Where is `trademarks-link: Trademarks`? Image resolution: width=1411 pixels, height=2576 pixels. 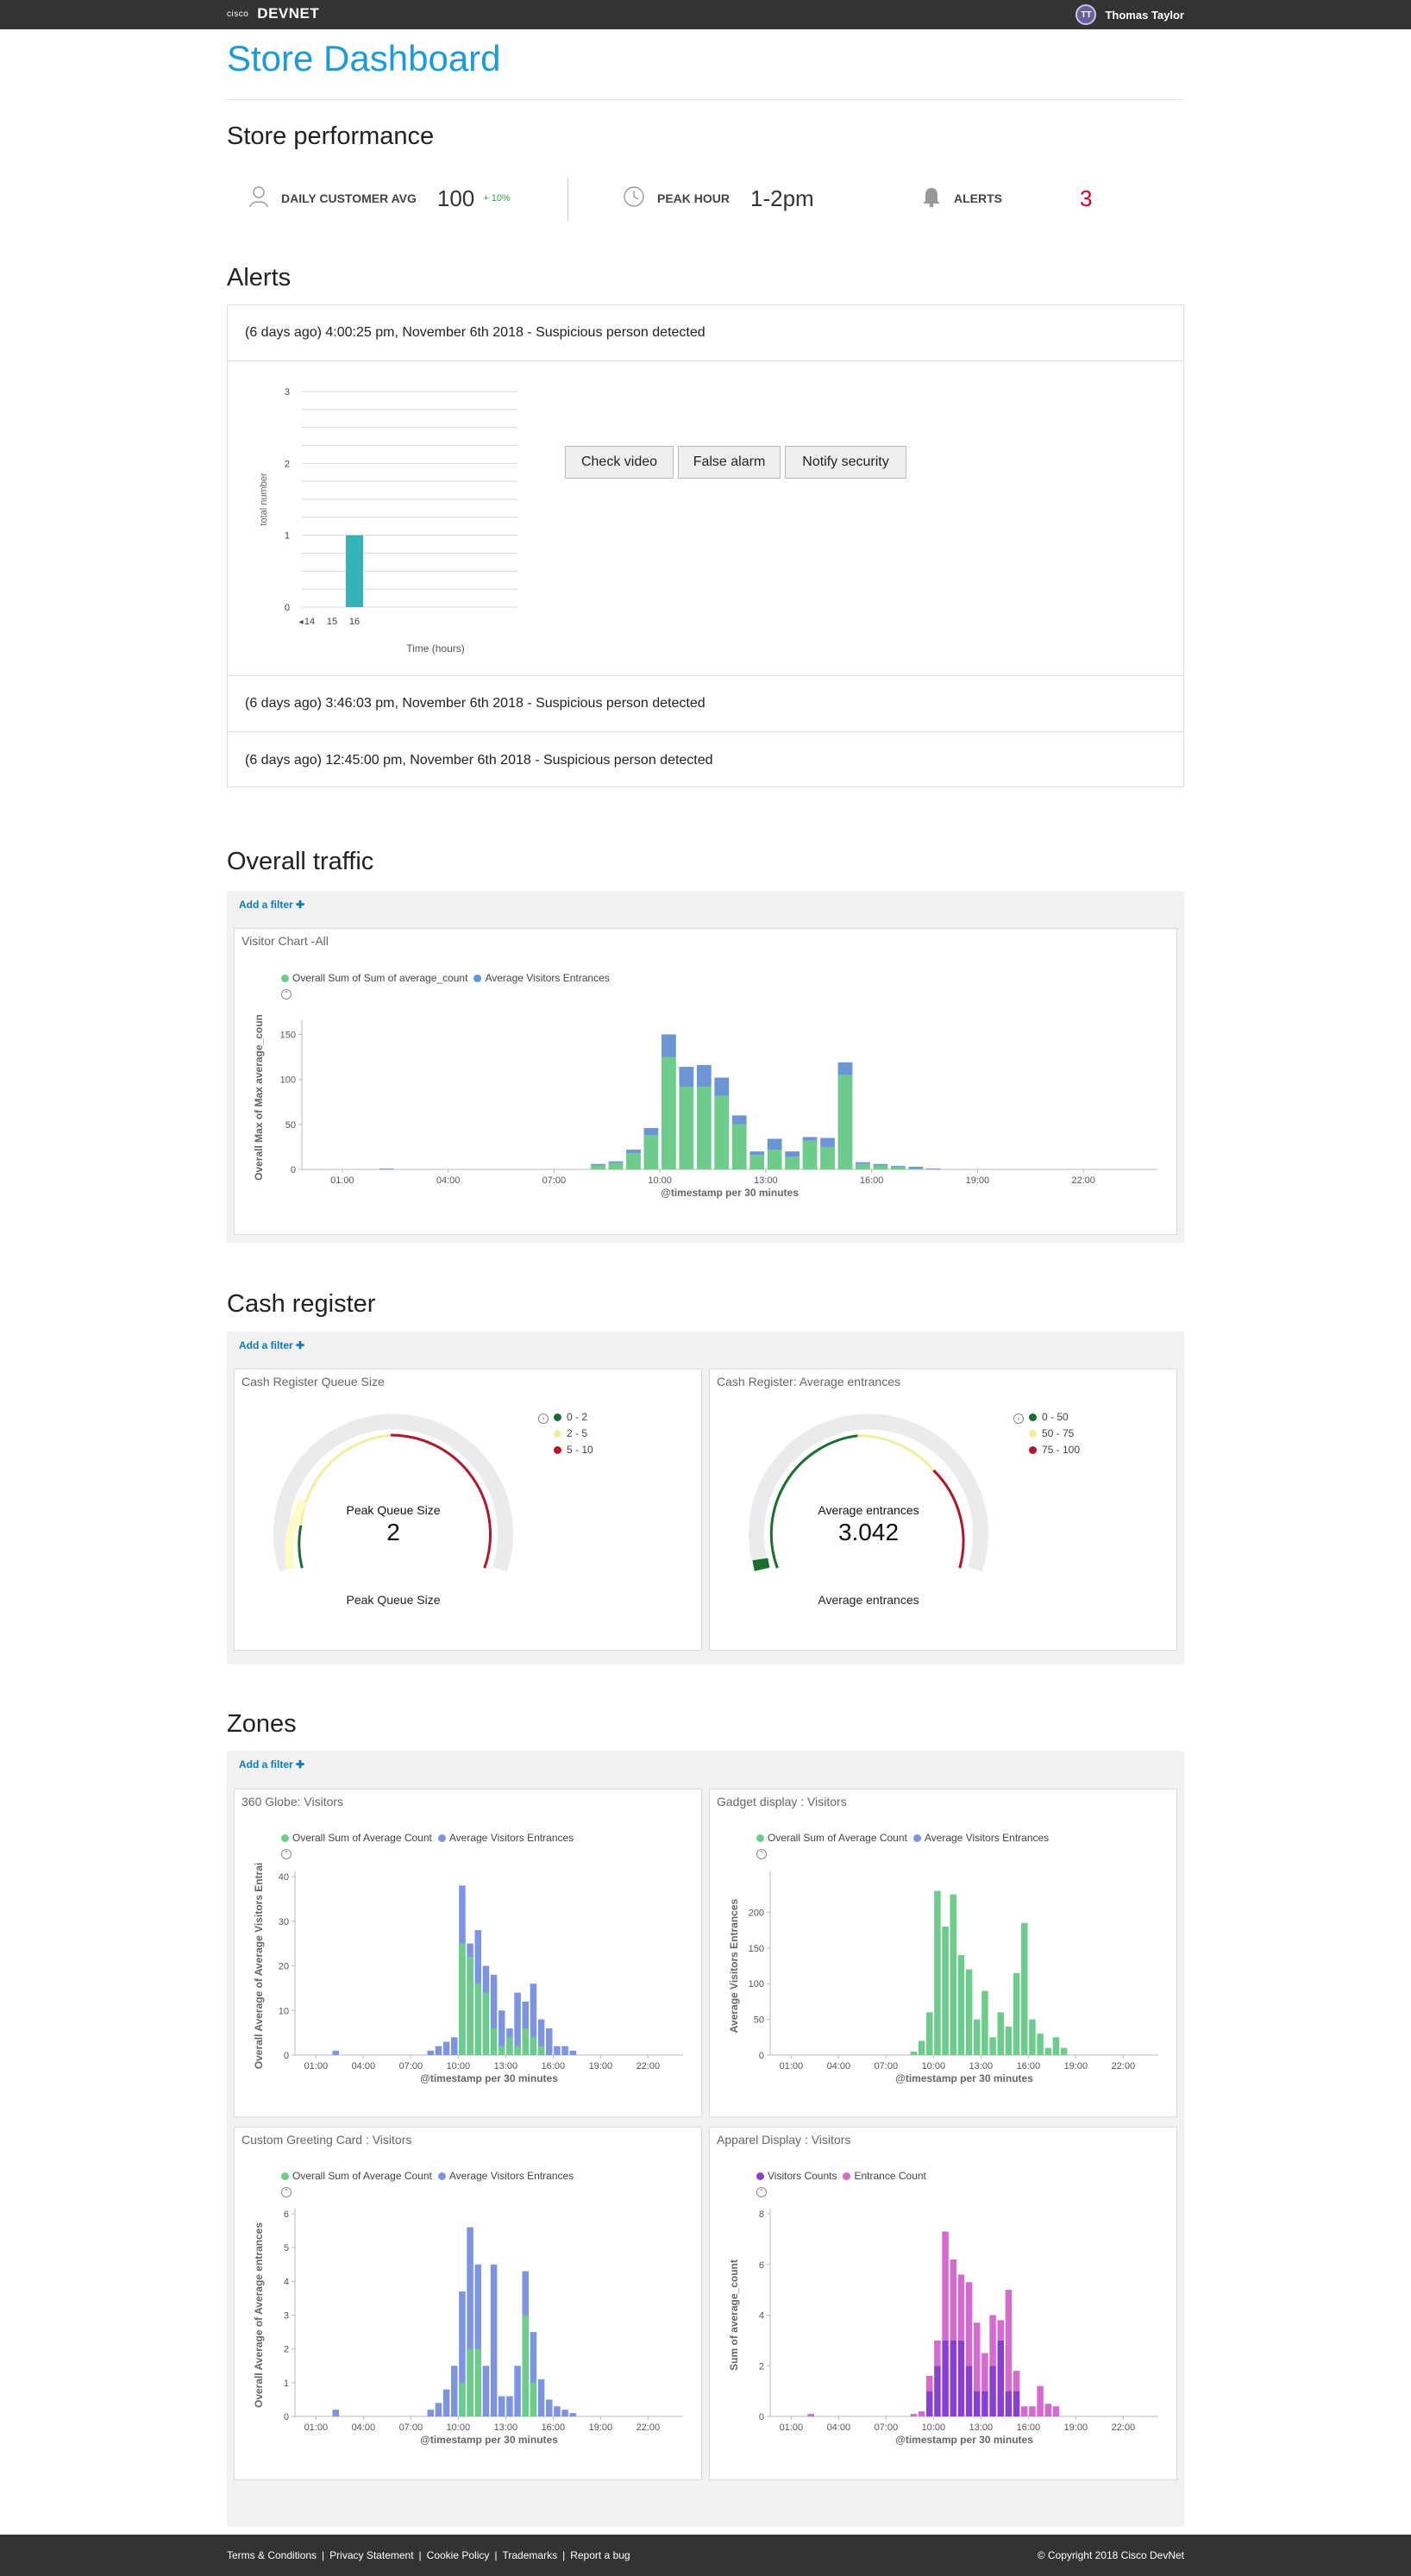 trademarks-link: Trademarks is located at coordinates (530, 2555).